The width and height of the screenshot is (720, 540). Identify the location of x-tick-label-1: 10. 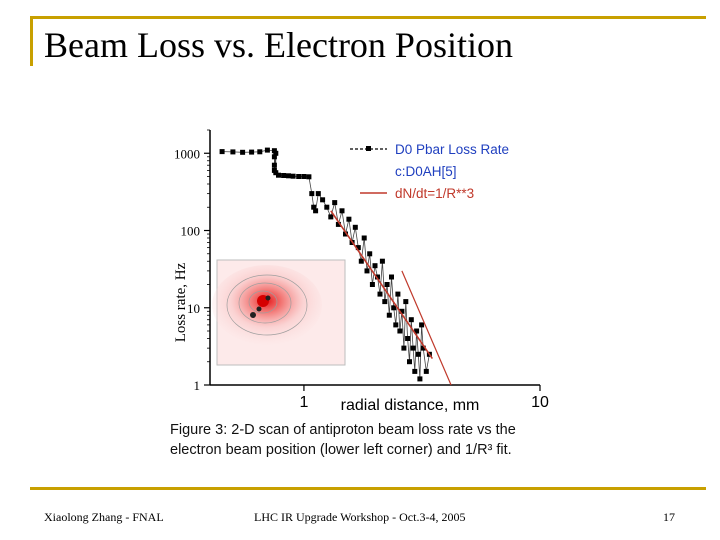
(540, 402).